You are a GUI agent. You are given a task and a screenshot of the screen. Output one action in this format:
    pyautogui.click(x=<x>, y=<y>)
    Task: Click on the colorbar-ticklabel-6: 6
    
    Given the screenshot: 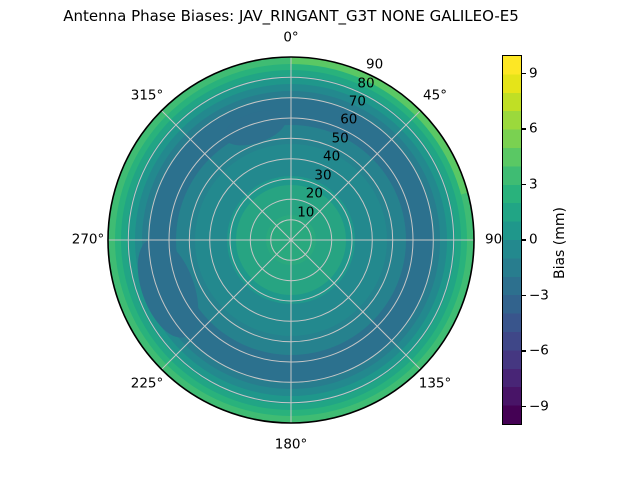 What is the action you would take?
    pyautogui.click(x=533, y=128)
    